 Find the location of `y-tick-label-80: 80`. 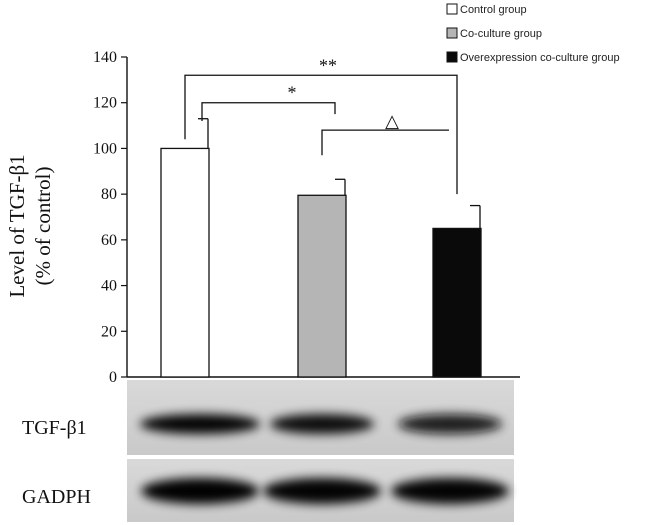

y-tick-label-80: 80 is located at coordinates (109, 194).